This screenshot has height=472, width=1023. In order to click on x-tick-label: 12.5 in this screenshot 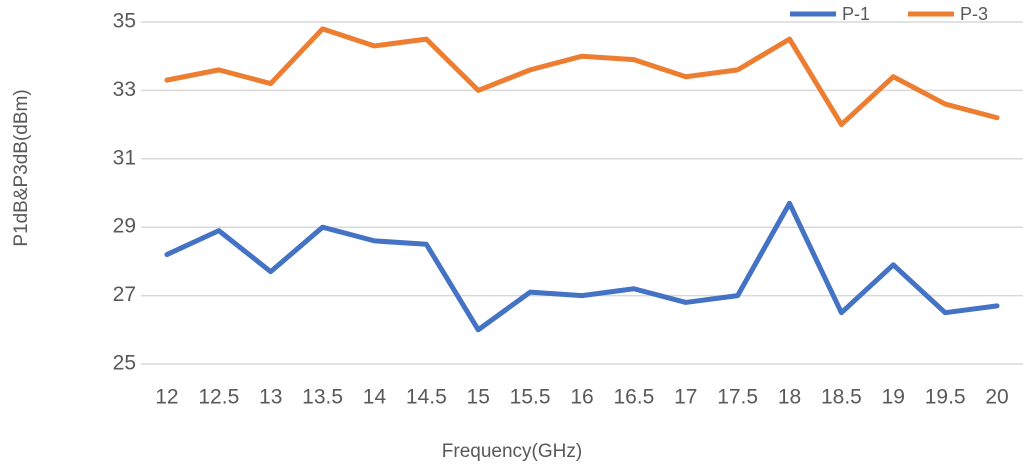, I will do `click(218, 397)`.